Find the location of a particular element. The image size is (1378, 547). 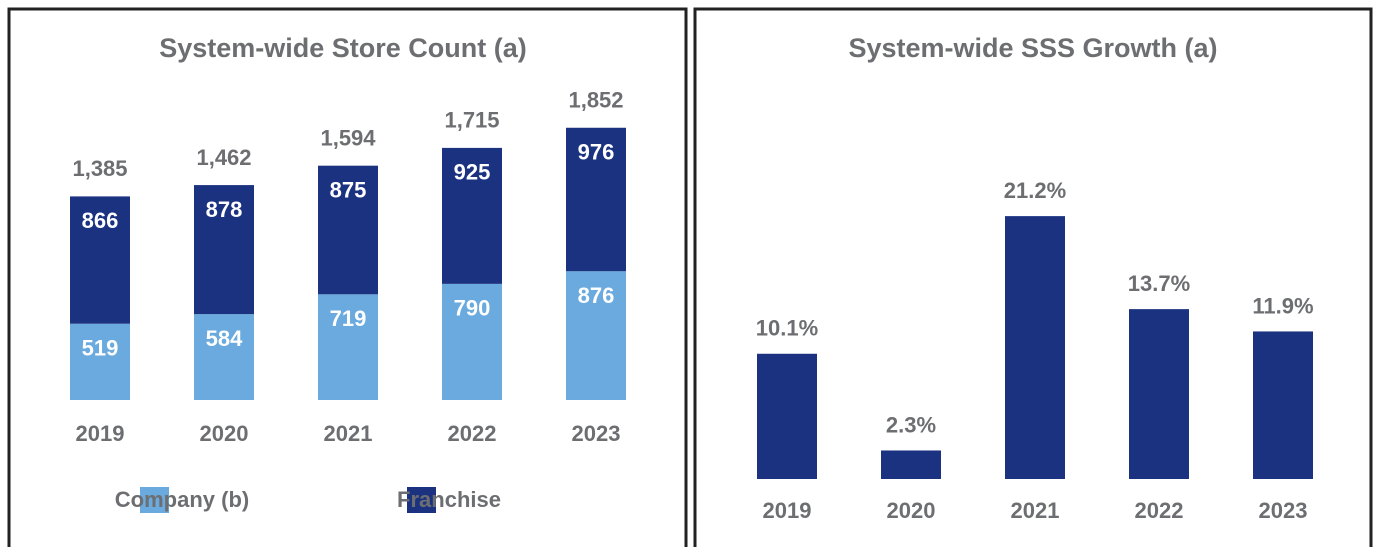

total-label: 1,852 is located at coordinates (595, 100).